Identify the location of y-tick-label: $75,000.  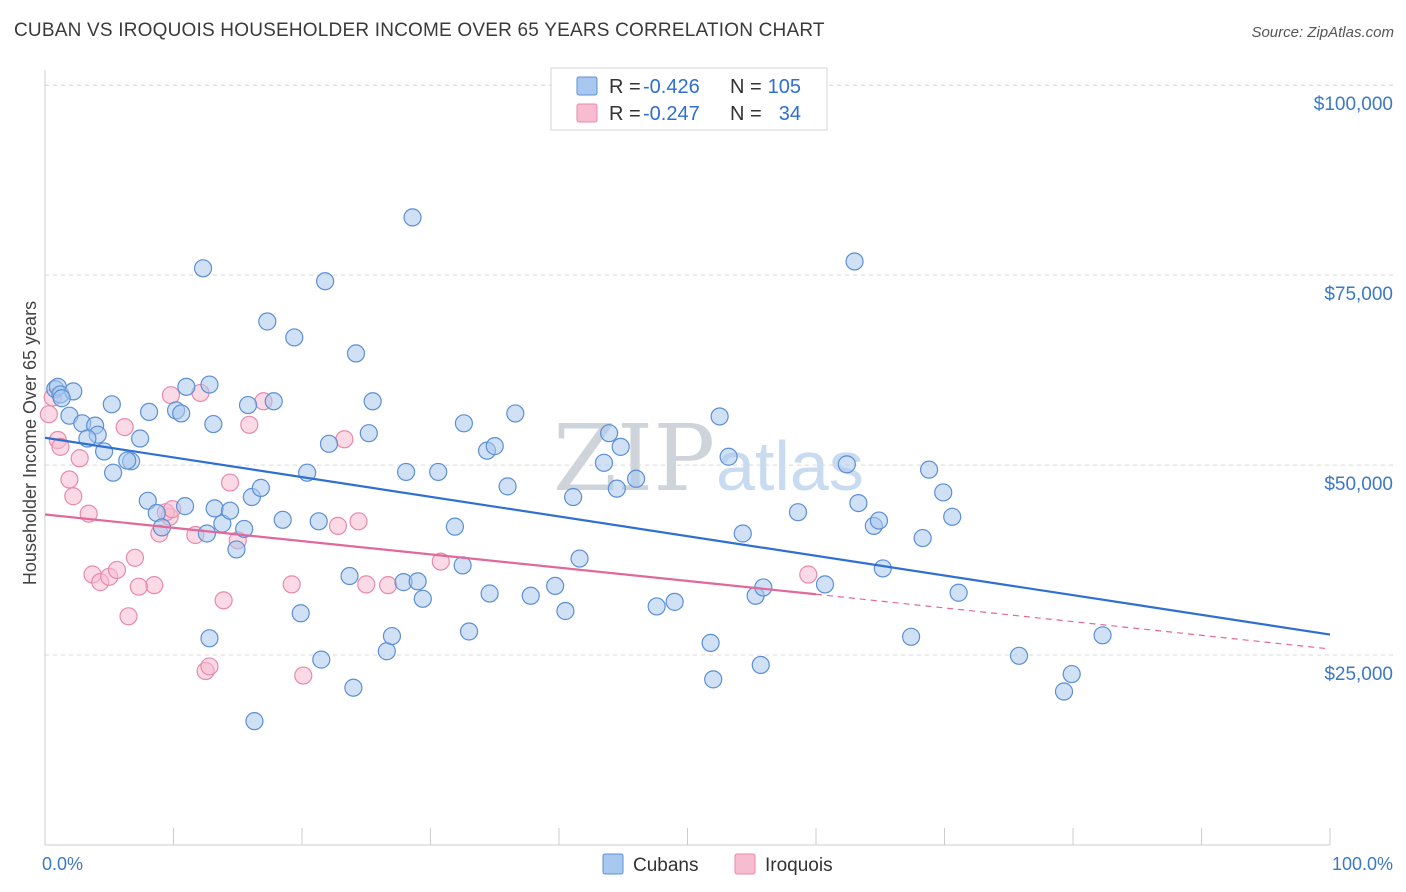
(1358, 294).